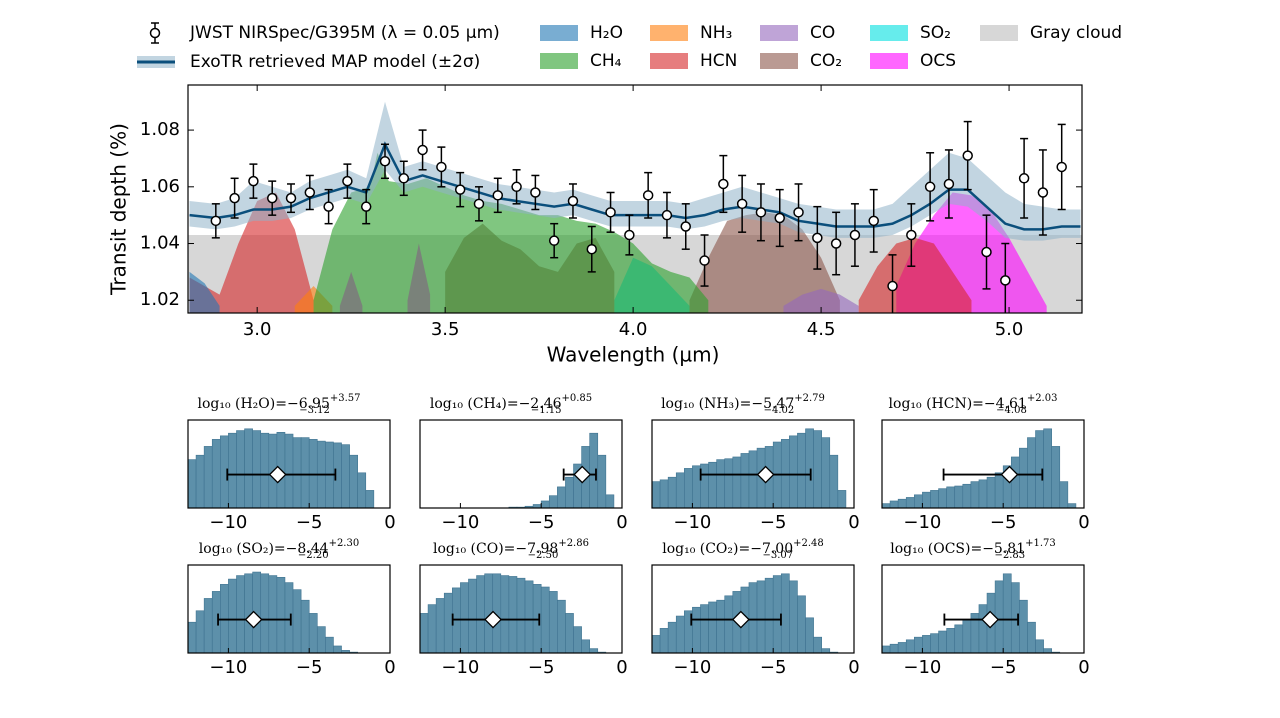  I want to click on legend-label: ExoTR retrieved MAP model (±2σ), so click(335, 62).